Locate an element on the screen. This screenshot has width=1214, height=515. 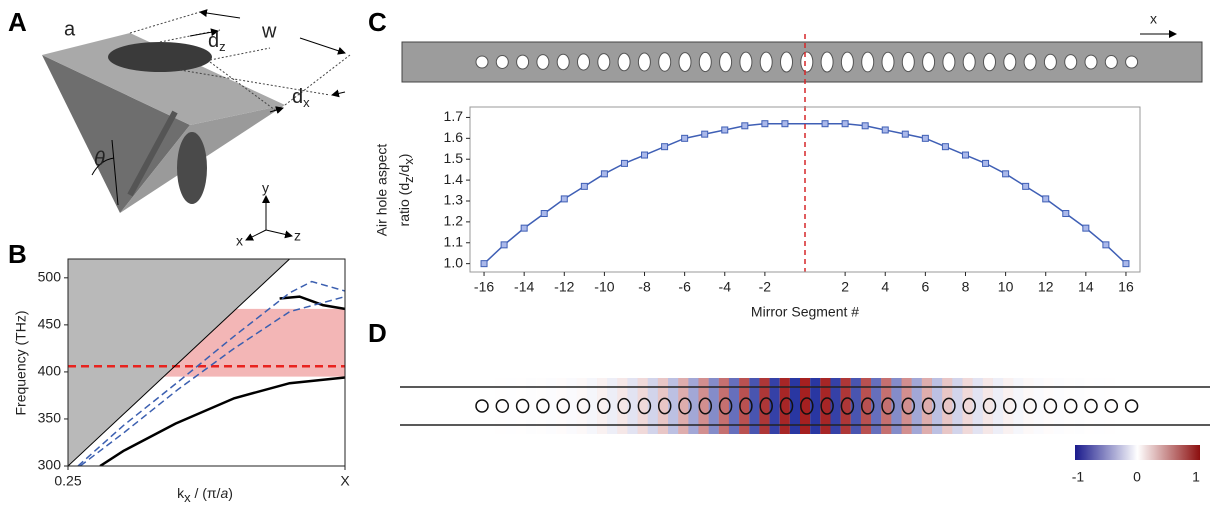
x-tick-label: 10 is located at coordinates (1006, 287).